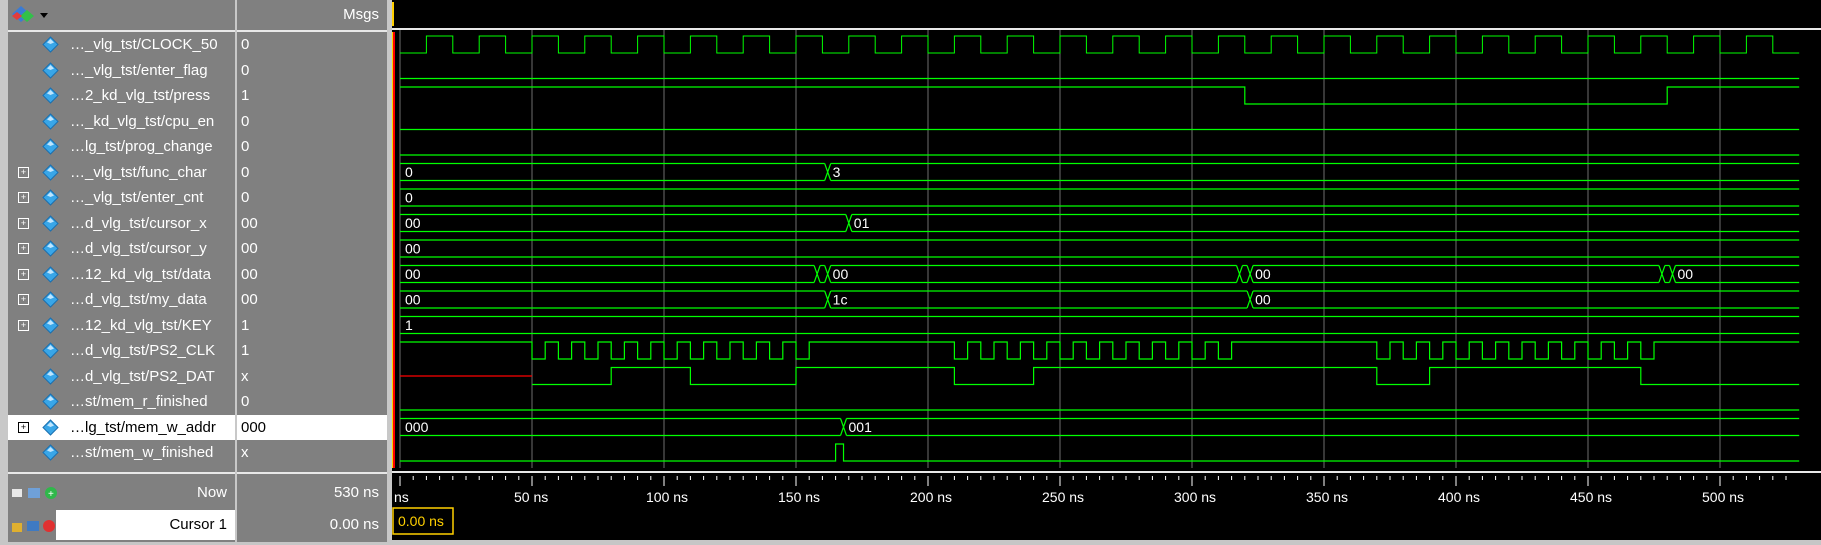 Image resolution: width=1821 pixels, height=545 pixels. Describe the element at coordinates (121, 427) in the screenshot. I see `signal-row-name: + …lg_tst/mem_w_addr` at that location.